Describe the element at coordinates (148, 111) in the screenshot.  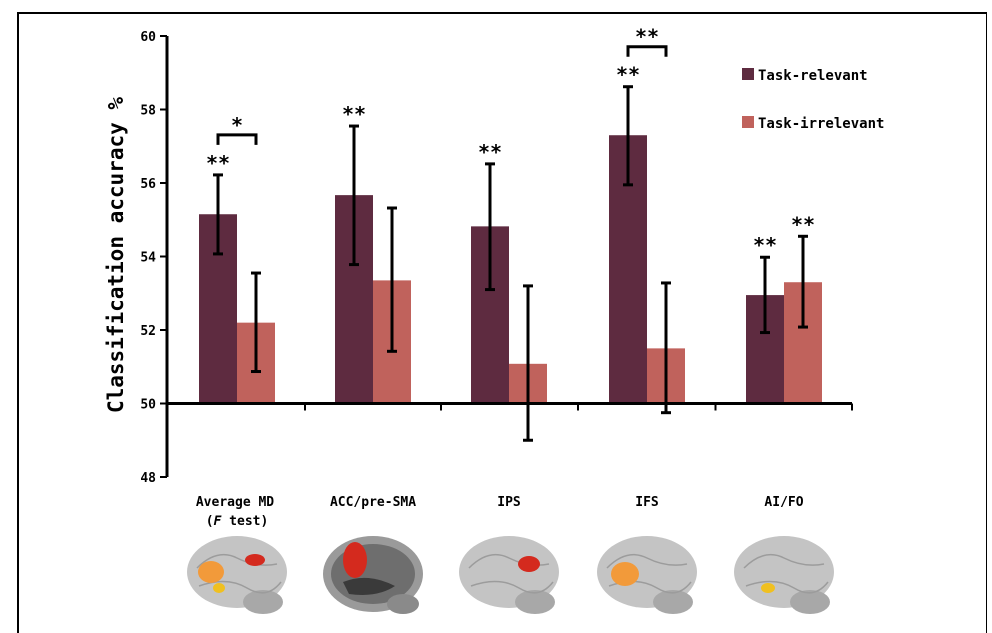
I see `y-tick-label: 58` at that location.